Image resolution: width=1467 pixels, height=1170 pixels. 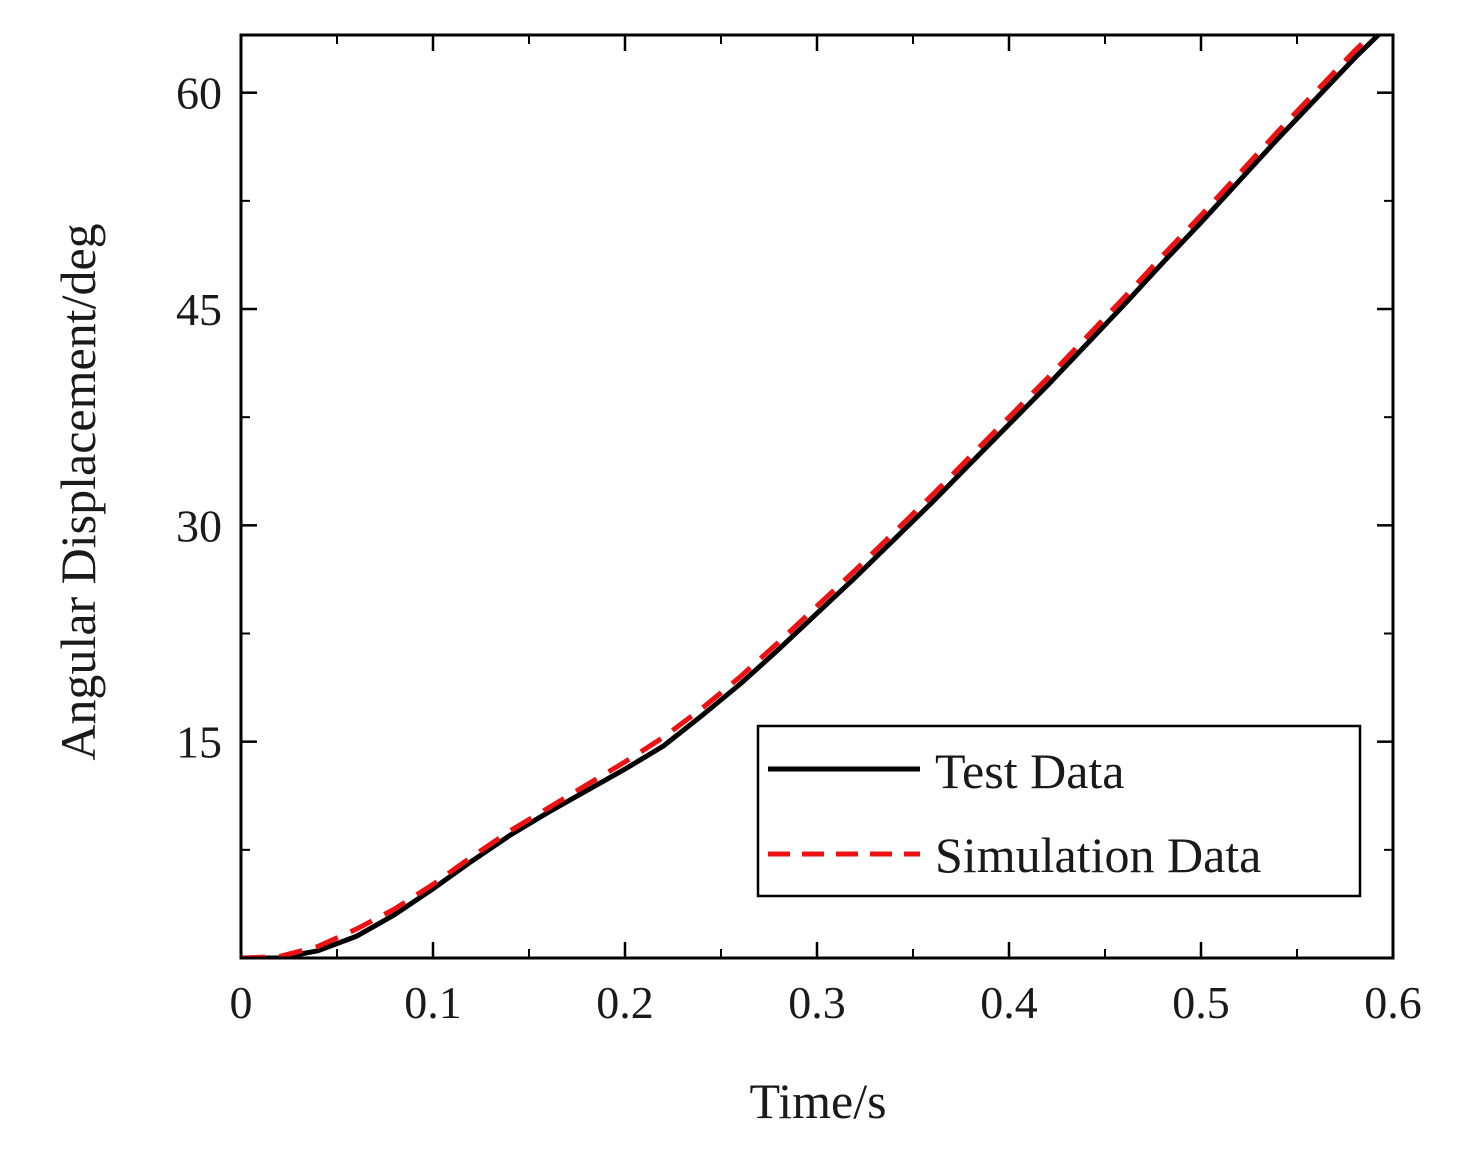 I want to click on x-tick-label: 0.2, so click(x=625, y=1002).